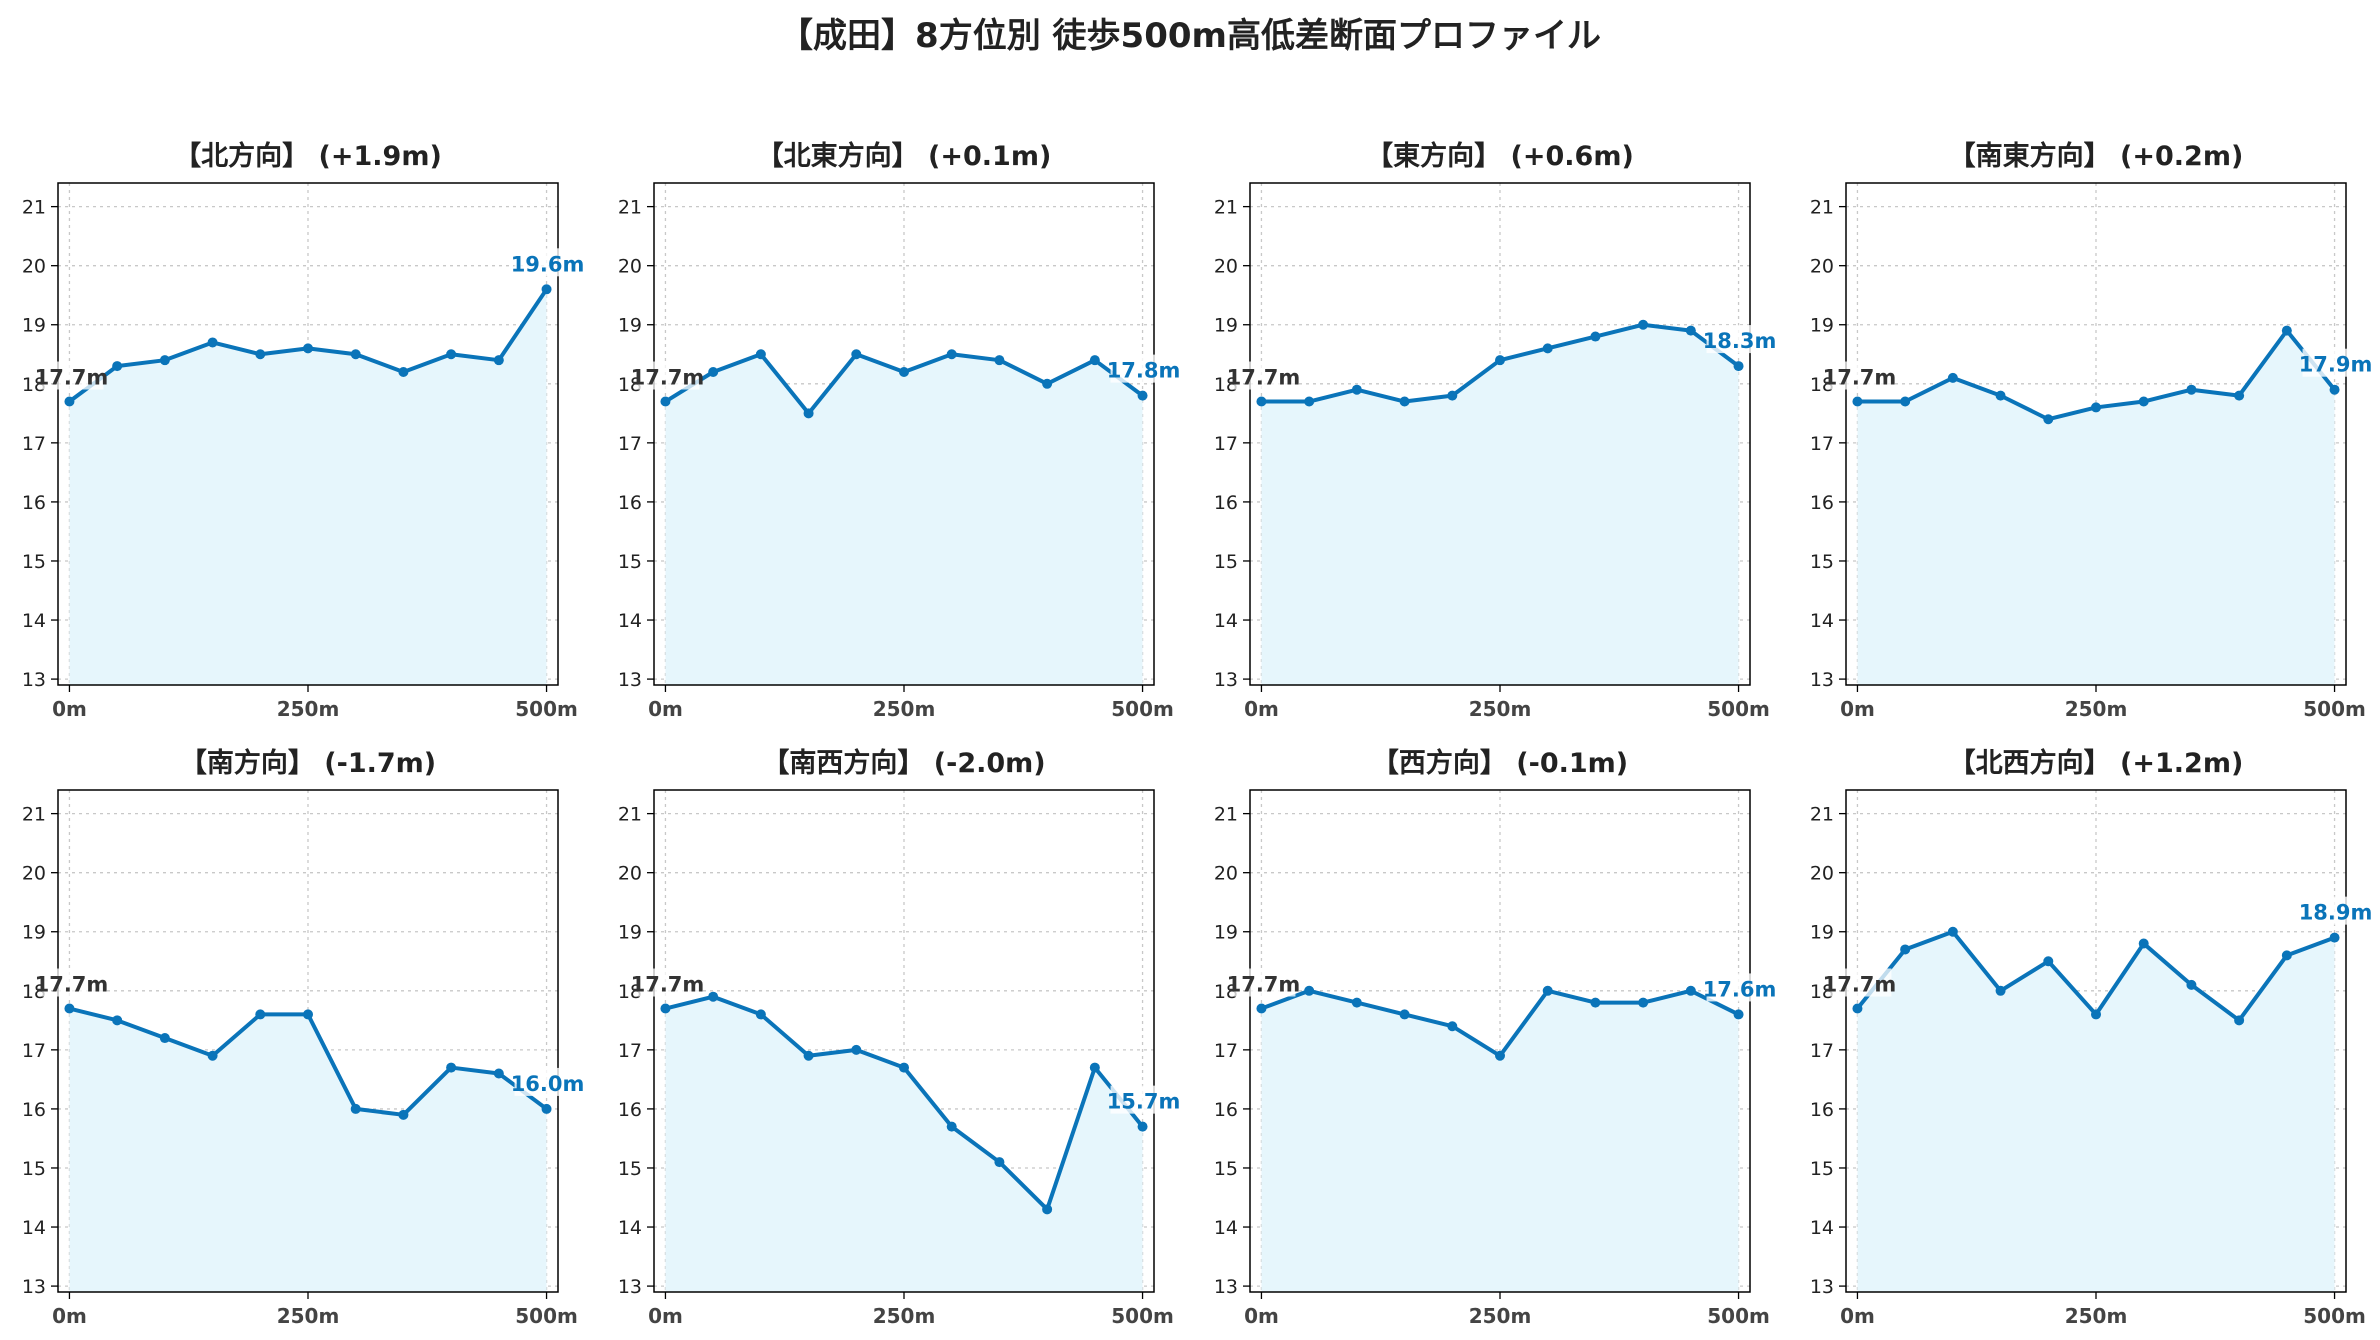 Image resolution: width=2380 pixels, height=1340 pixels. What do you see at coordinates (904, 156) in the screenshot?
I see `subplot-title: 【北東方向】 (+0.1m)` at bounding box center [904, 156].